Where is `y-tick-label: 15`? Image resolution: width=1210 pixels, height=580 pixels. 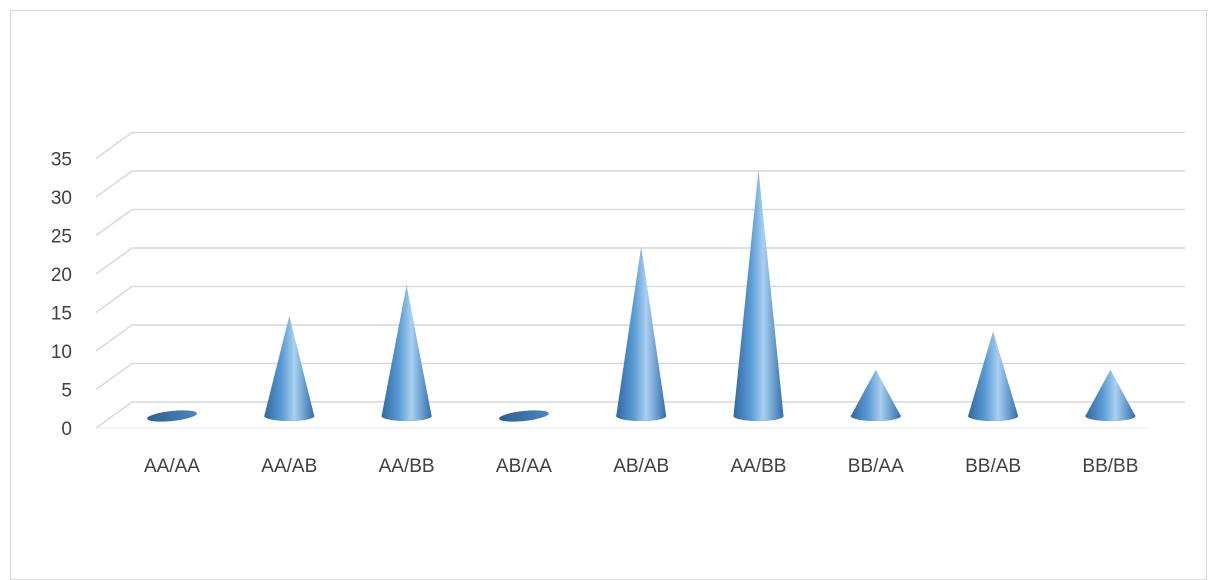 y-tick-label: 15 is located at coordinates (61, 314).